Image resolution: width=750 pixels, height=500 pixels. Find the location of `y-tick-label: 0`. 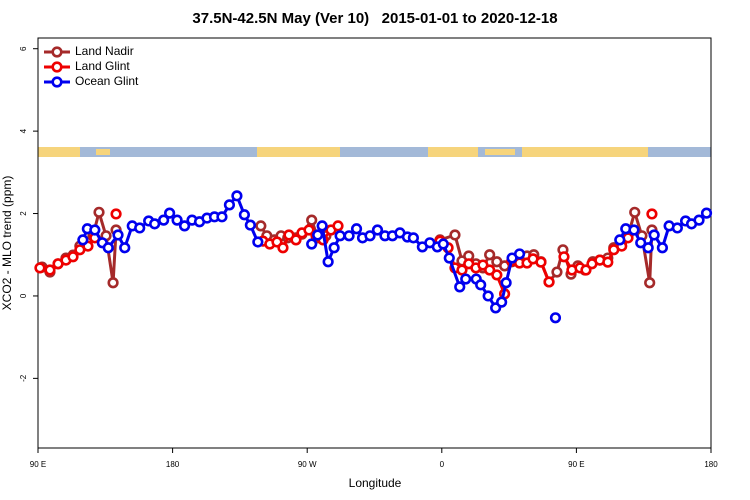

y-tick-label: 0 is located at coordinates (23, 295).